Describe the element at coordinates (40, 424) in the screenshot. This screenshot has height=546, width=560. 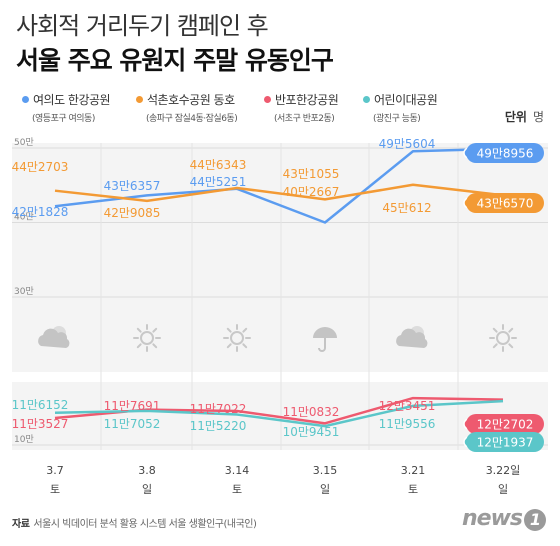
I see `data-label: 11만3527` at that location.